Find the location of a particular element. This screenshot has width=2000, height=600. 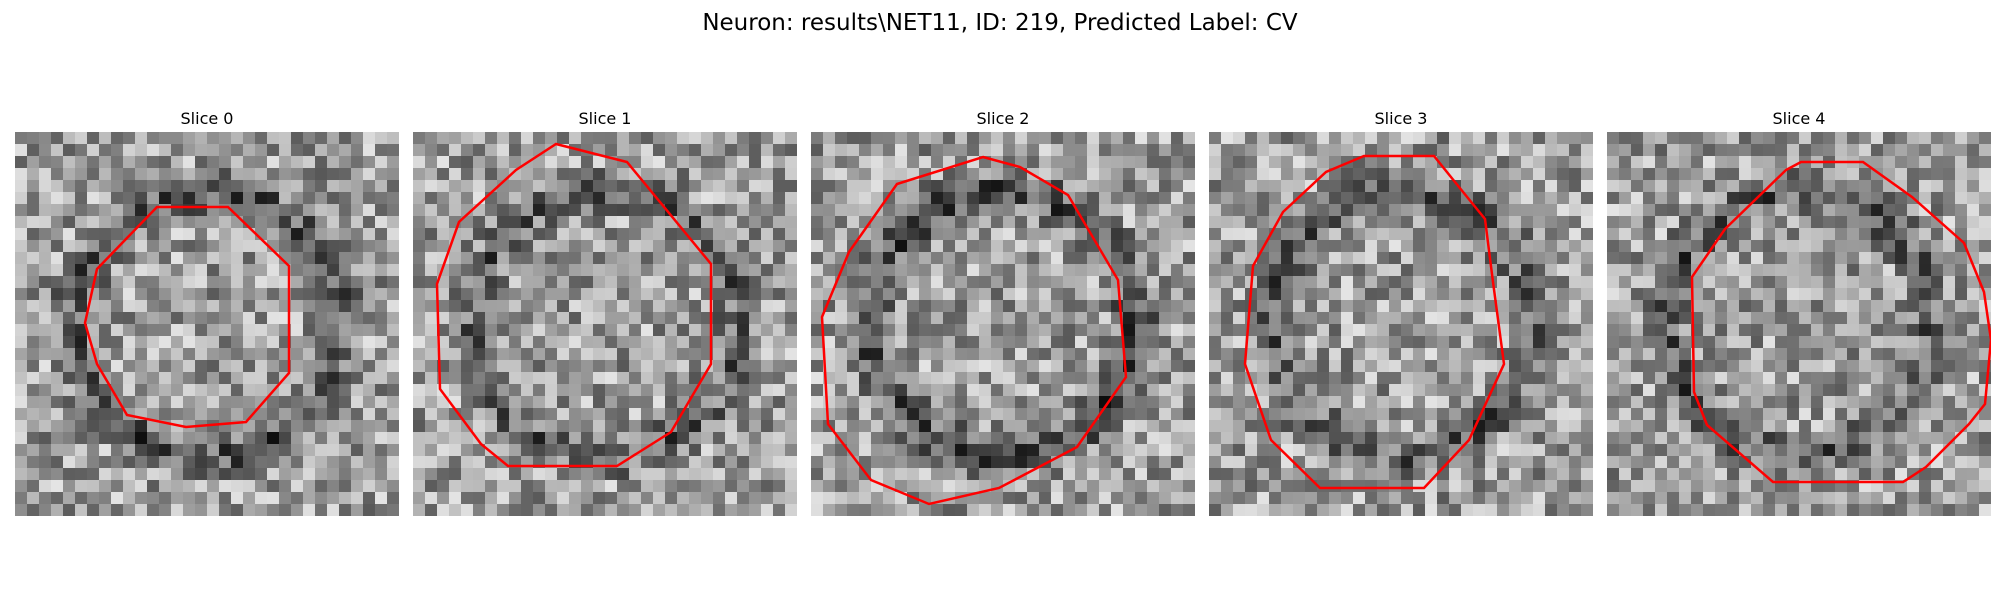

slice-panel-3: Slice 3 is located at coordinates (1401, 312).